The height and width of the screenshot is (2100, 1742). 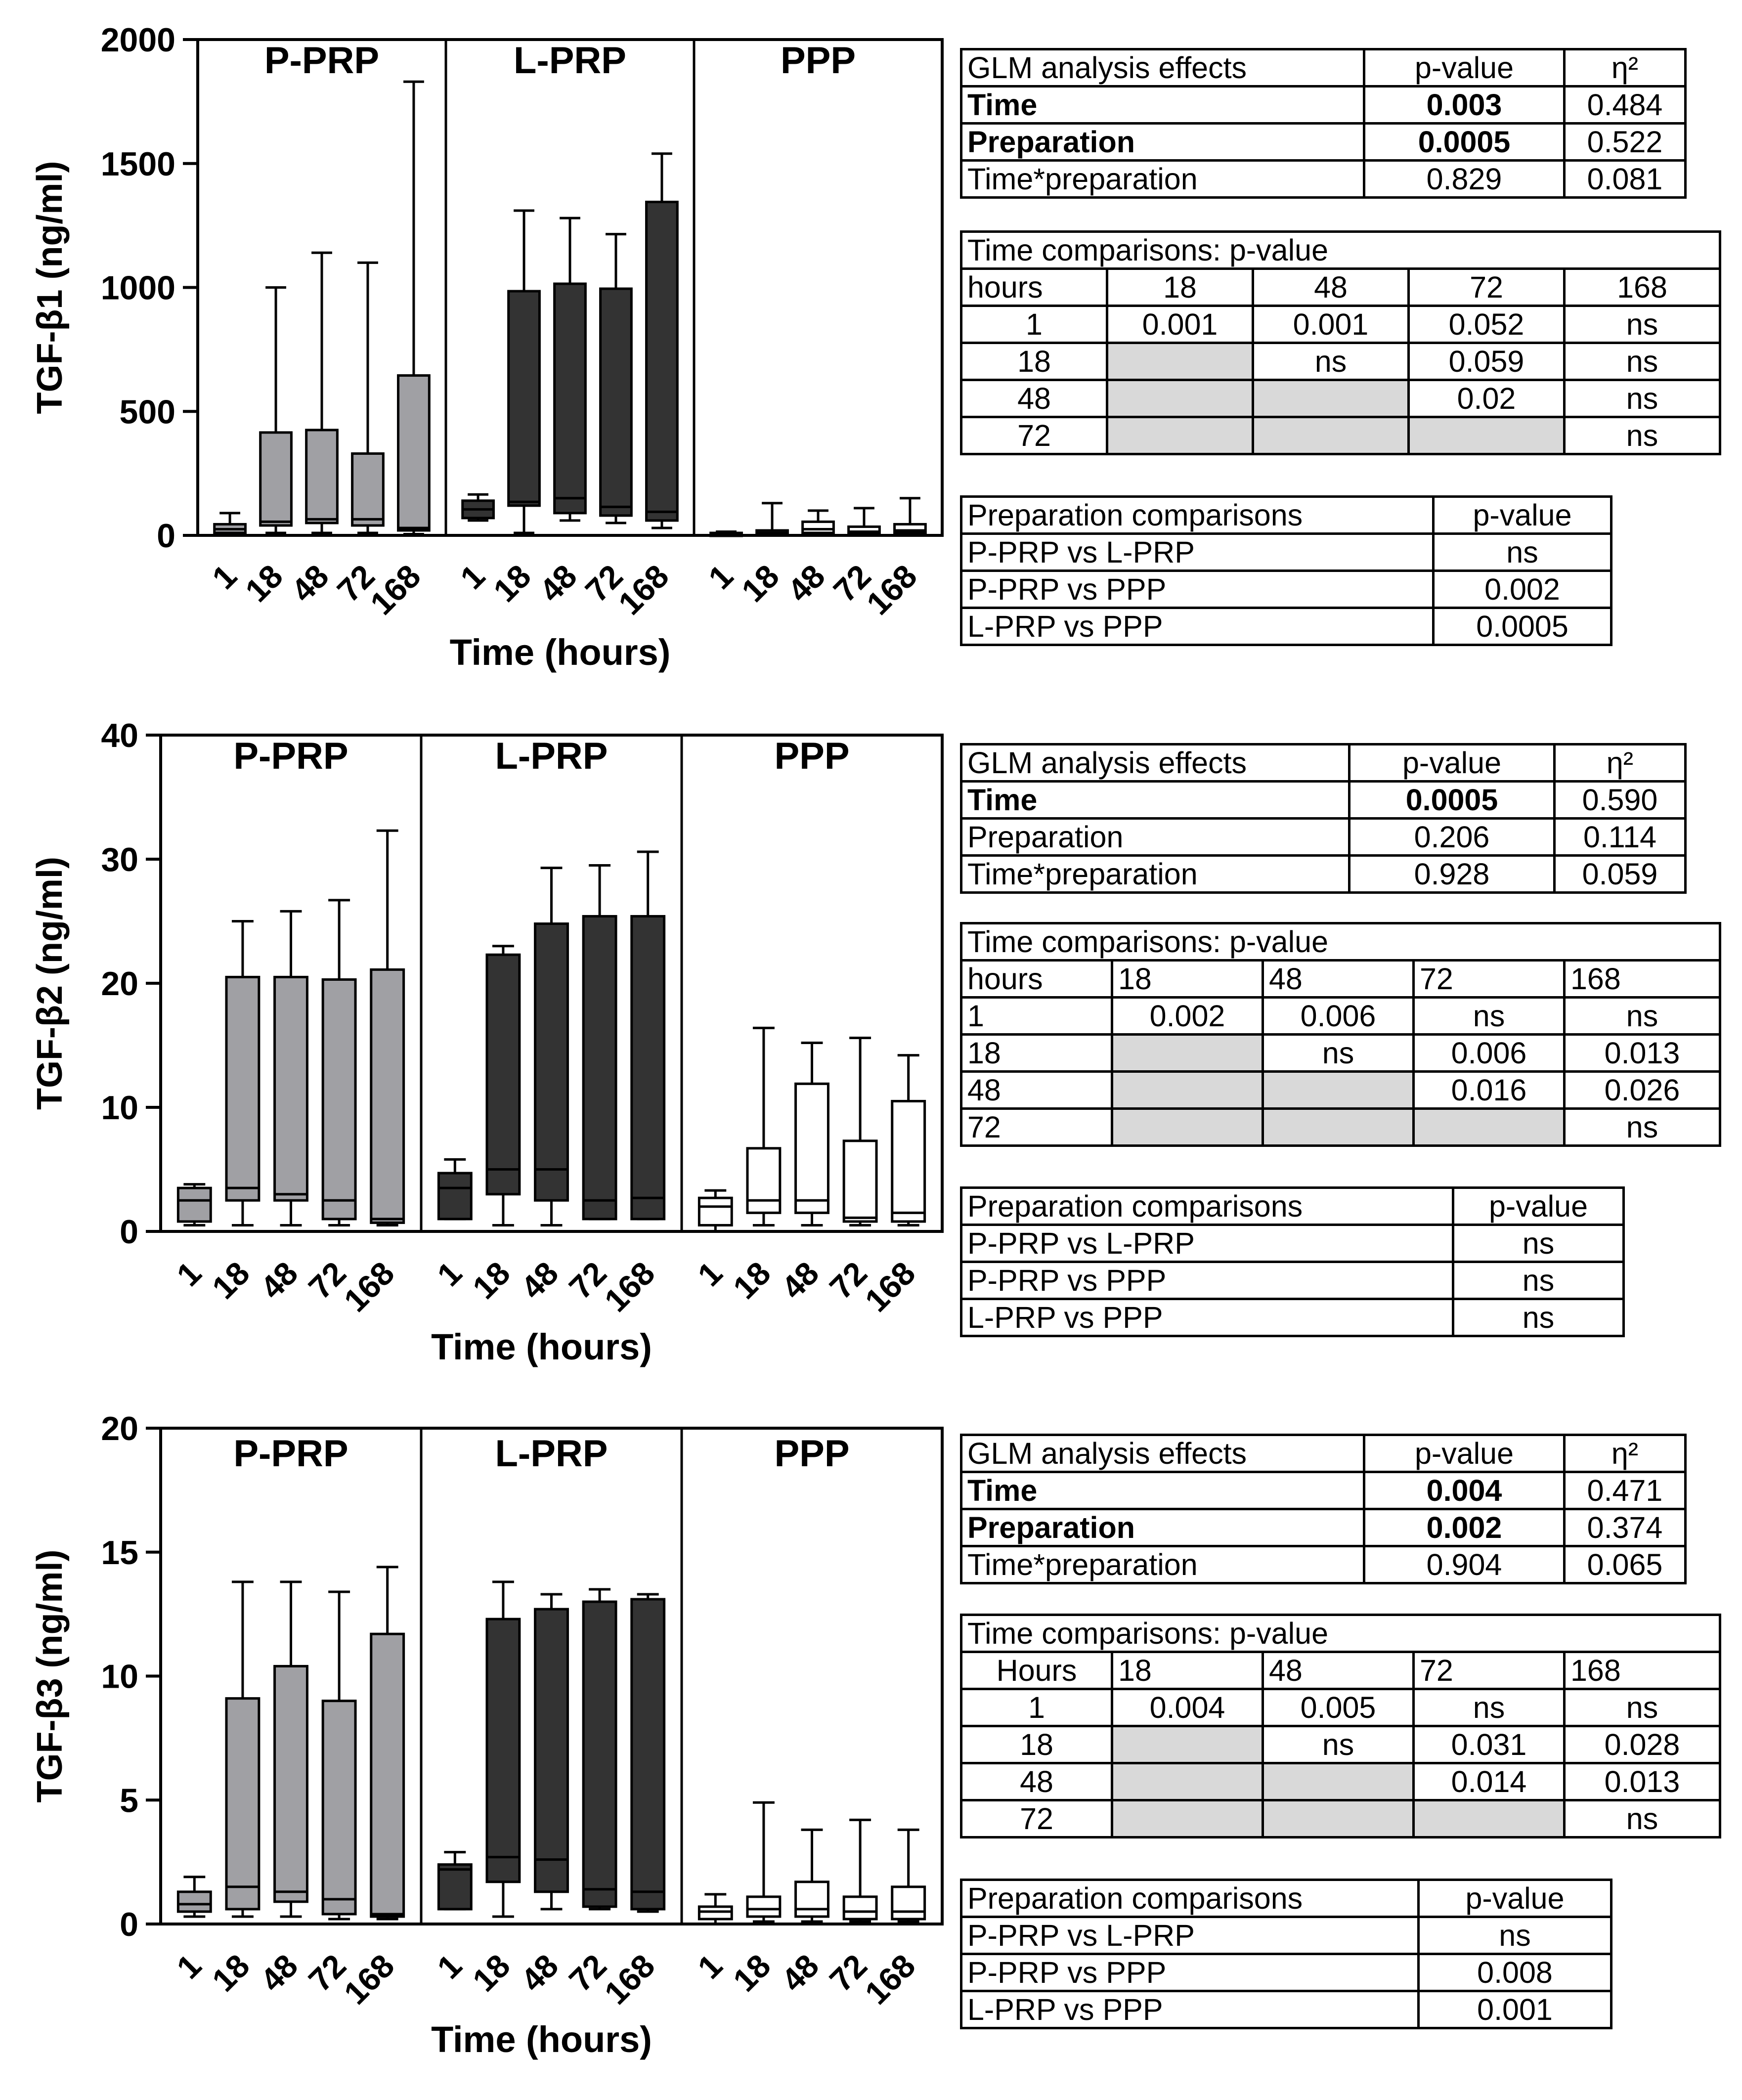 I want to click on time-cell: 0.016, so click(x=1489, y=1090).